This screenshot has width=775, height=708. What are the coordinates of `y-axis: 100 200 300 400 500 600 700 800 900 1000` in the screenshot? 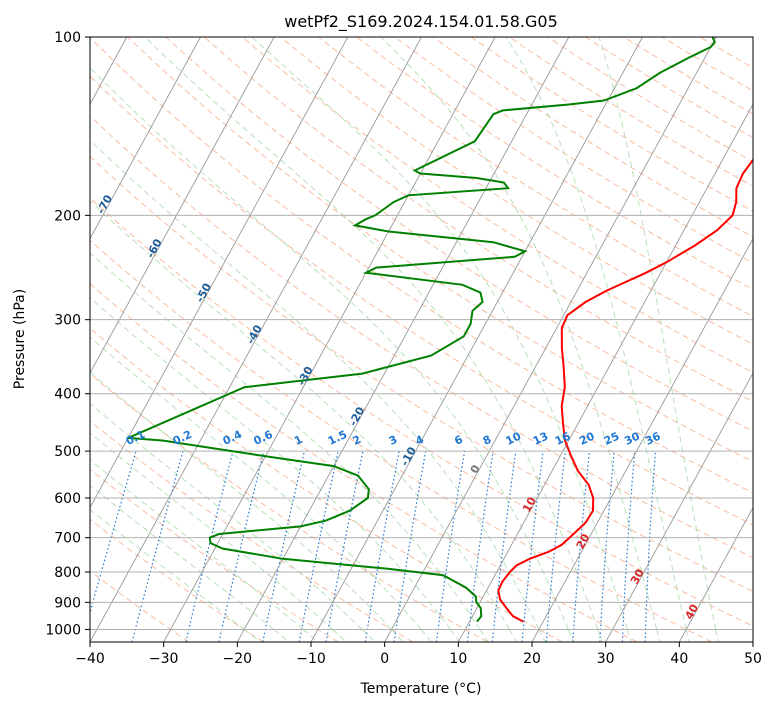 It's located at (67, 334).